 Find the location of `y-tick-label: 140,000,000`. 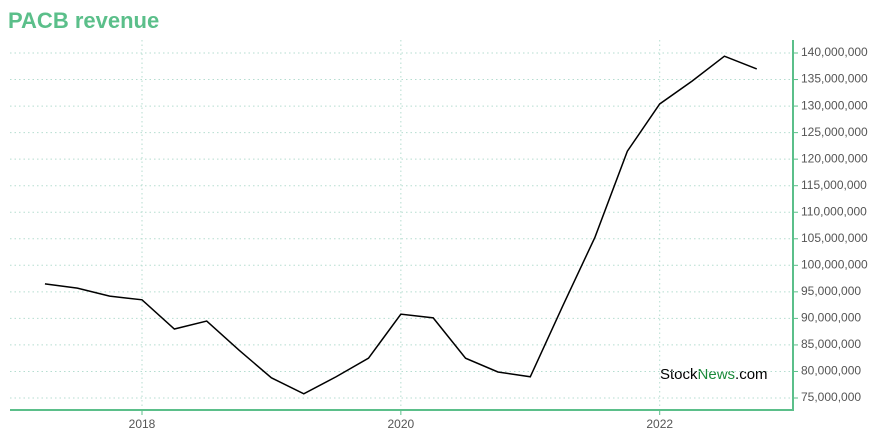

y-tick-label: 140,000,000 is located at coordinates (834, 52).